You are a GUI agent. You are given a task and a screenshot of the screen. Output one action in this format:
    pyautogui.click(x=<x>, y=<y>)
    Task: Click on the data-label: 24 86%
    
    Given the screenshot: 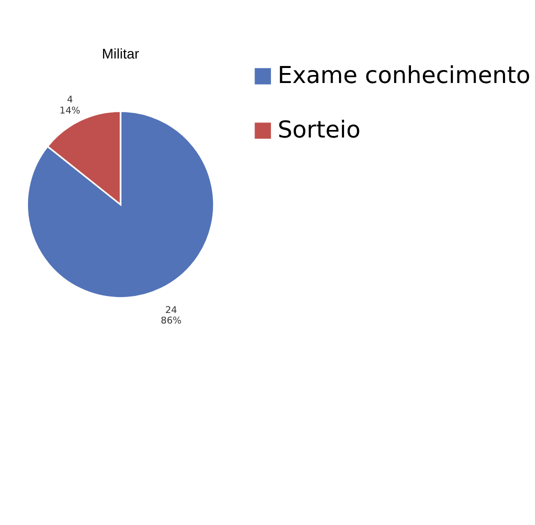 What is the action you would take?
    pyautogui.click(x=171, y=315)
    